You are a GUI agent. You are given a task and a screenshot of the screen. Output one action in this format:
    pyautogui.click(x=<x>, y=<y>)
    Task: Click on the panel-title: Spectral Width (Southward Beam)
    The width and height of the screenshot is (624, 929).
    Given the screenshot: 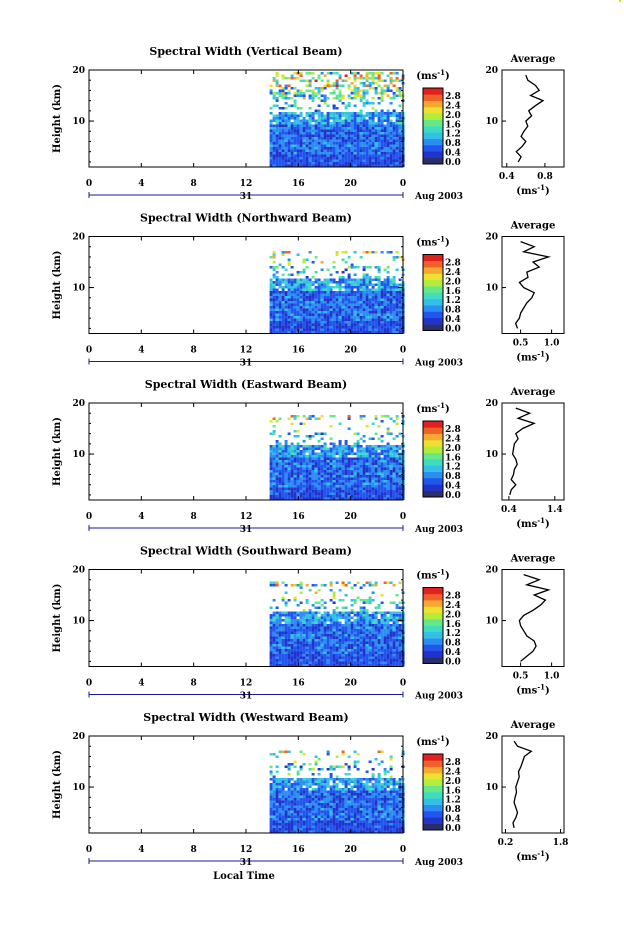 What is the action you would take?
    pyautogui.click(x=246, y=551)
    